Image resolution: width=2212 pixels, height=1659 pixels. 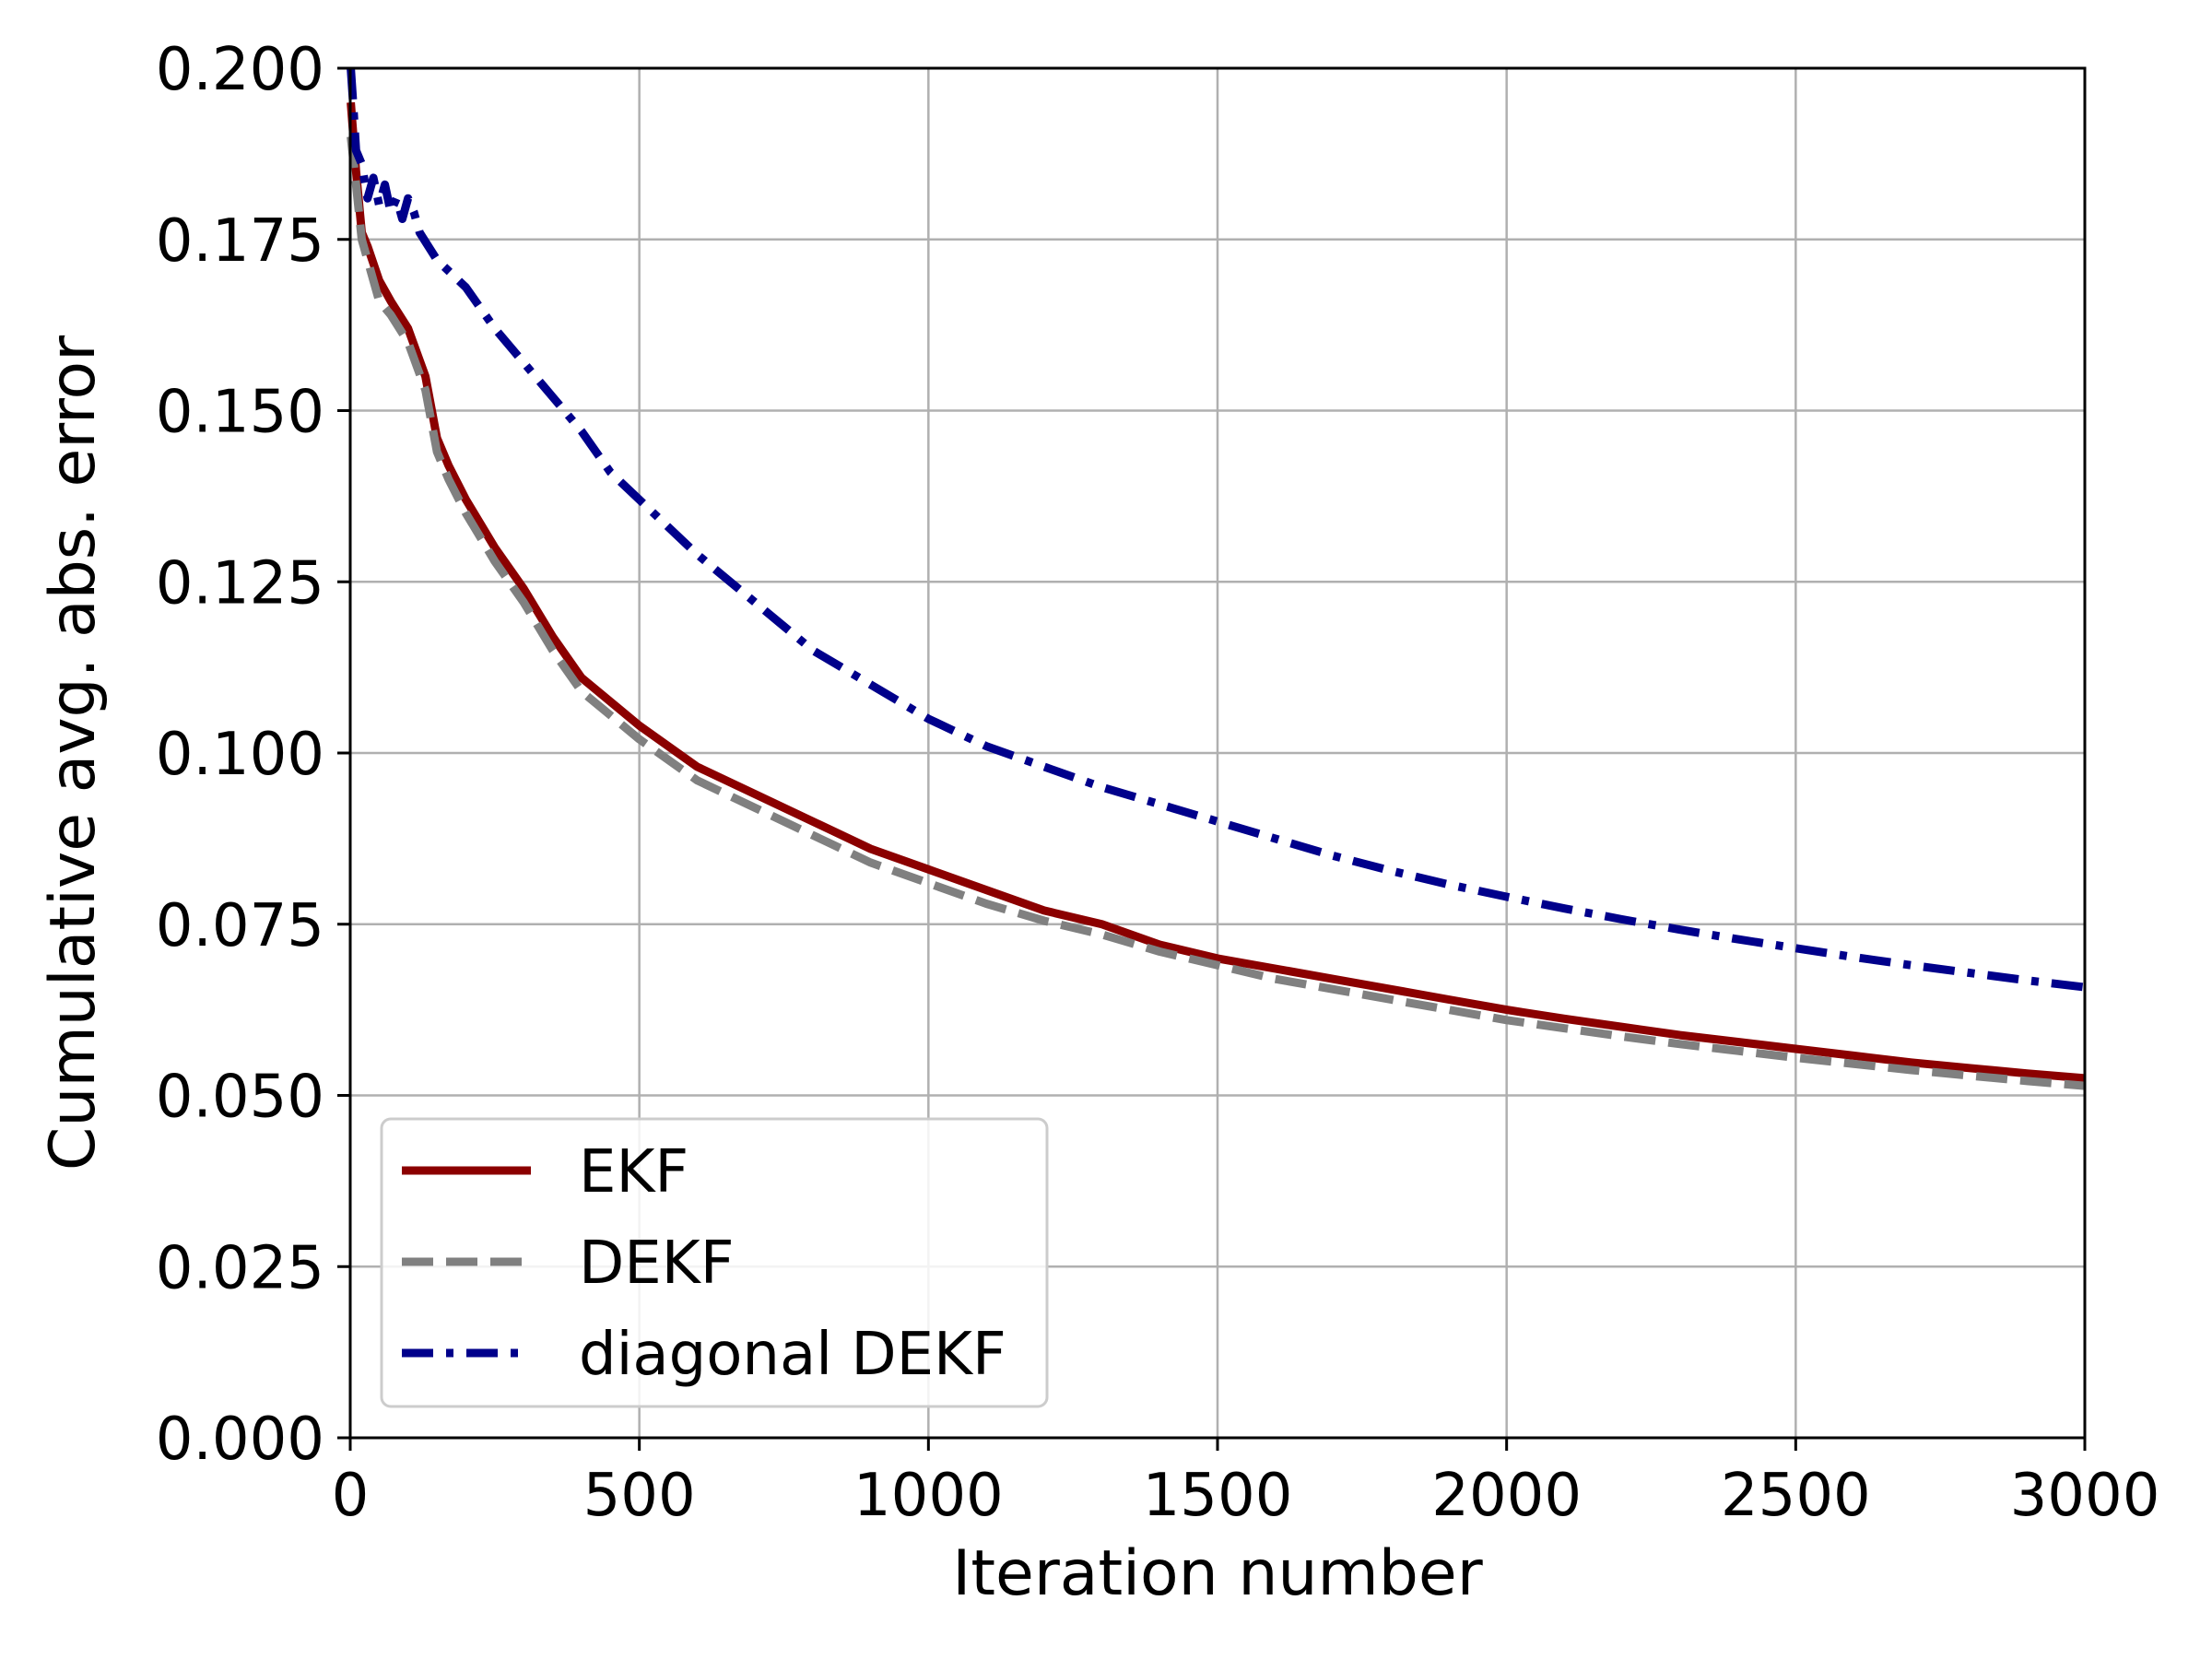 What do you see at coordinates (928, 1496) in the screenshot?
I see `x-tick-label: 1000` at bounding box center [928, 1496].